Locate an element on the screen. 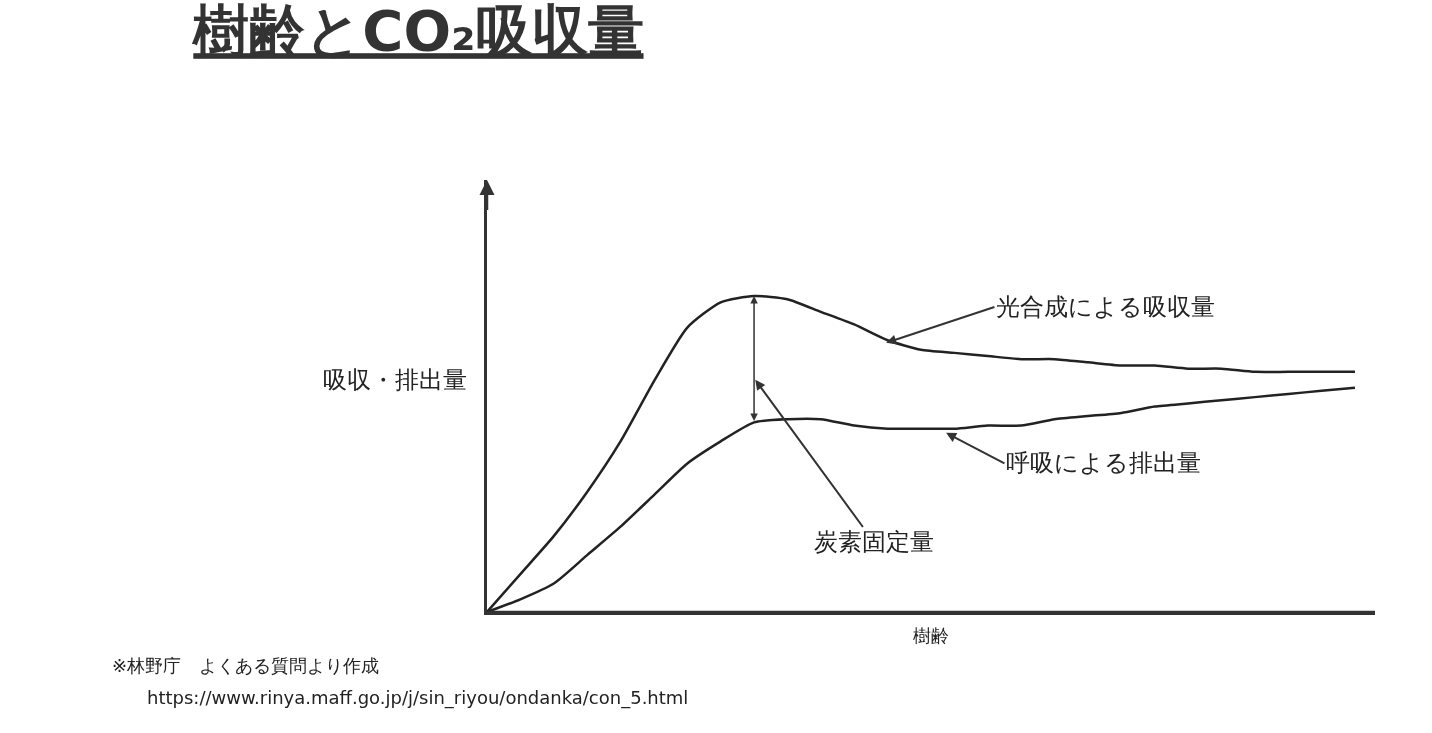  annotation: 炭素固定量 is located at coordinates (874, 542).